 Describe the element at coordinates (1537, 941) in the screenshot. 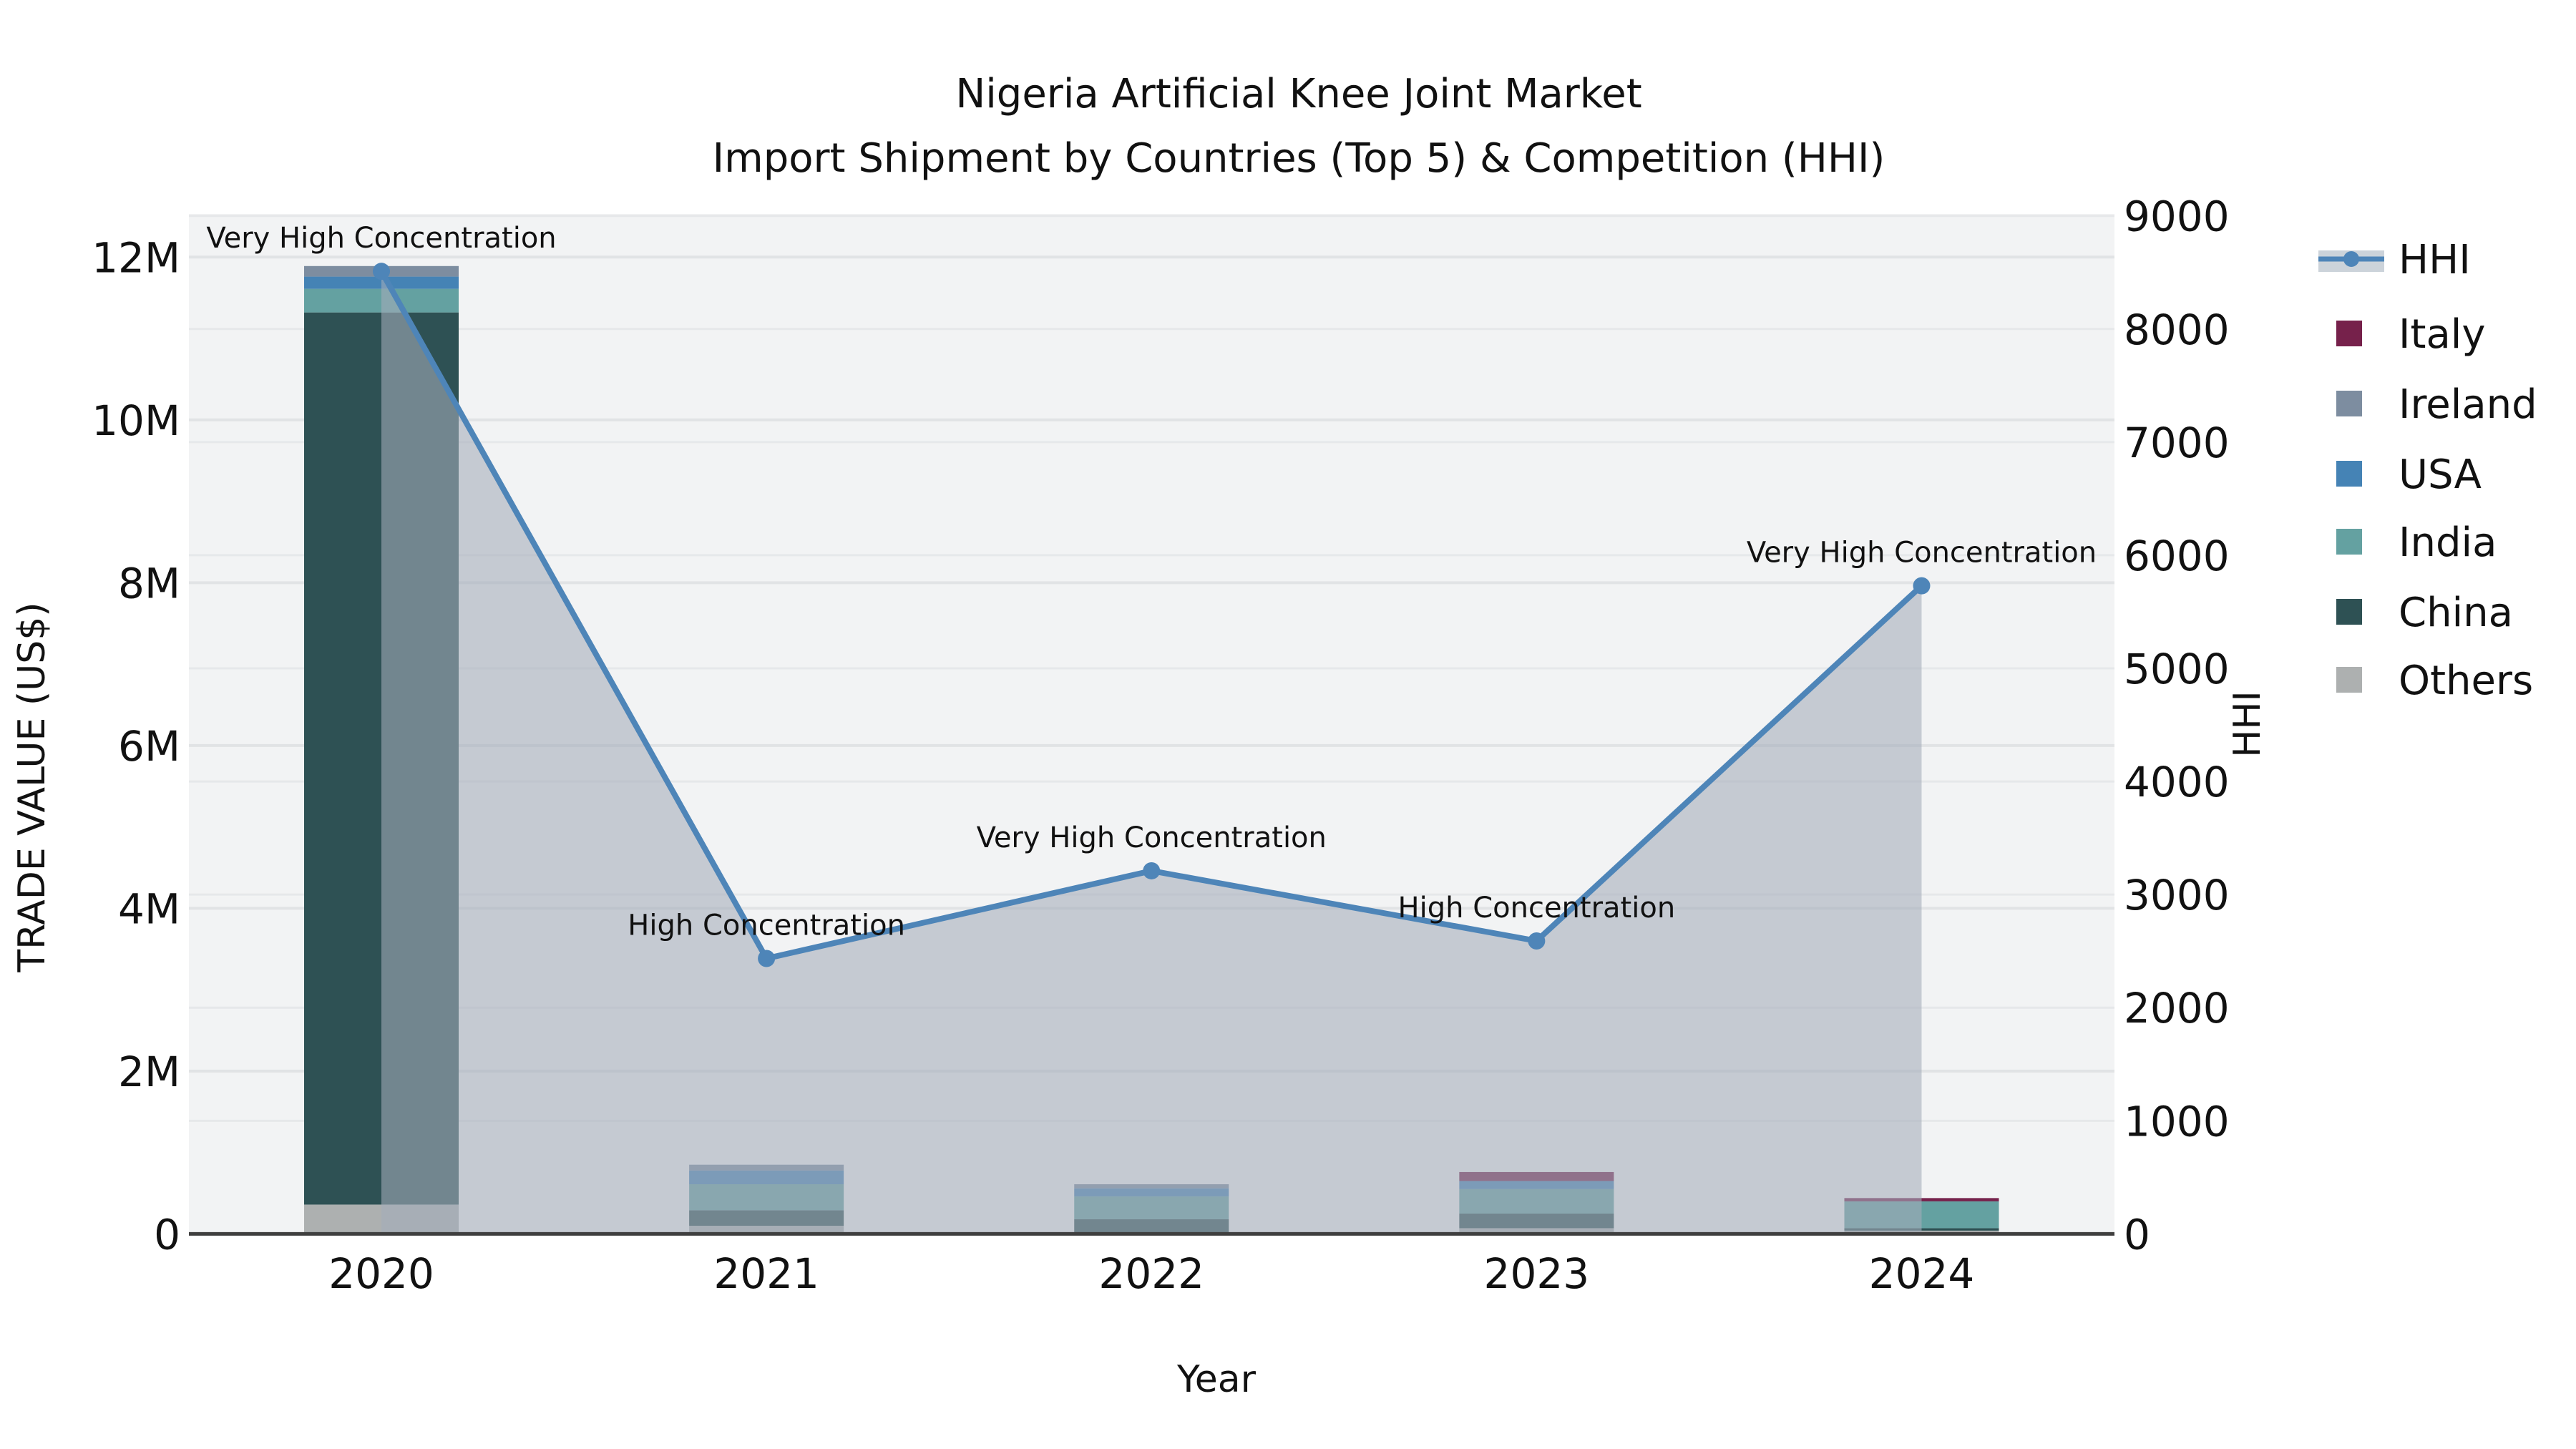

I see `hhi-point-2023` at that location.